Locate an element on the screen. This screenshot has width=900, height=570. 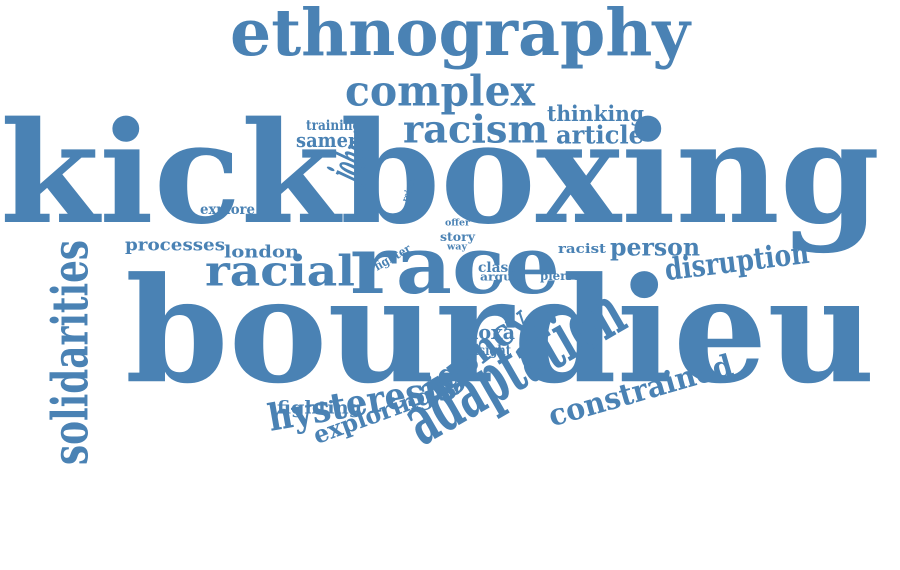
word-explore: explore is located at coordinates (227, 209).